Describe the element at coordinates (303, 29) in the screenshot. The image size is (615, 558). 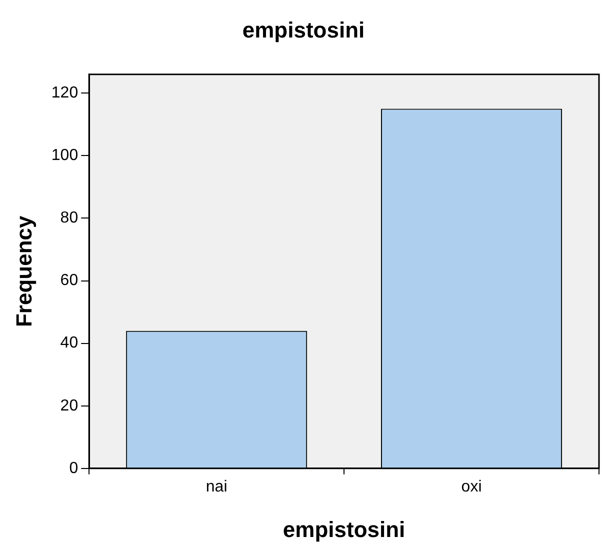
I see `chart-title: empistosini` at that location.